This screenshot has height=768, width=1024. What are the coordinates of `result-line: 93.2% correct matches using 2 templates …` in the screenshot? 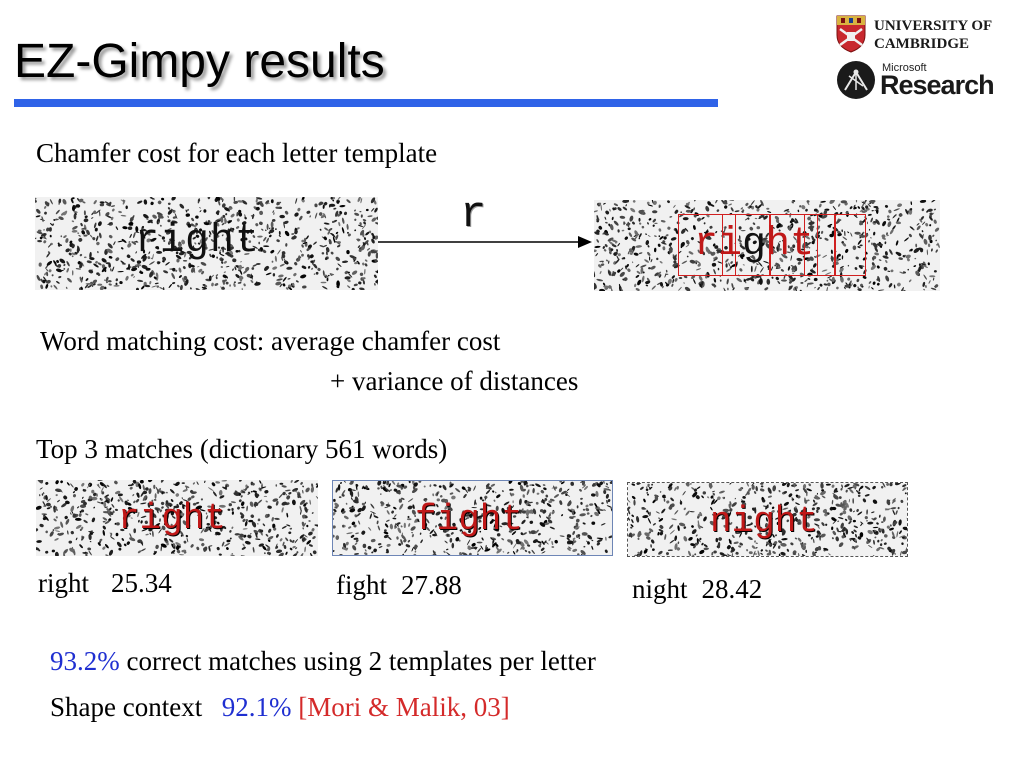 It's located at (323, 661).